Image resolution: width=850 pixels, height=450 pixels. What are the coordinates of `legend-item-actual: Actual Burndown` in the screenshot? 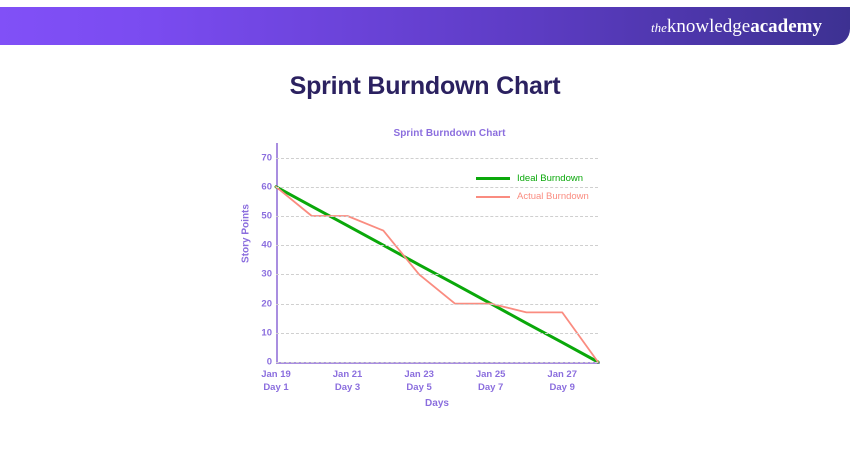 It's located at (532, 196).